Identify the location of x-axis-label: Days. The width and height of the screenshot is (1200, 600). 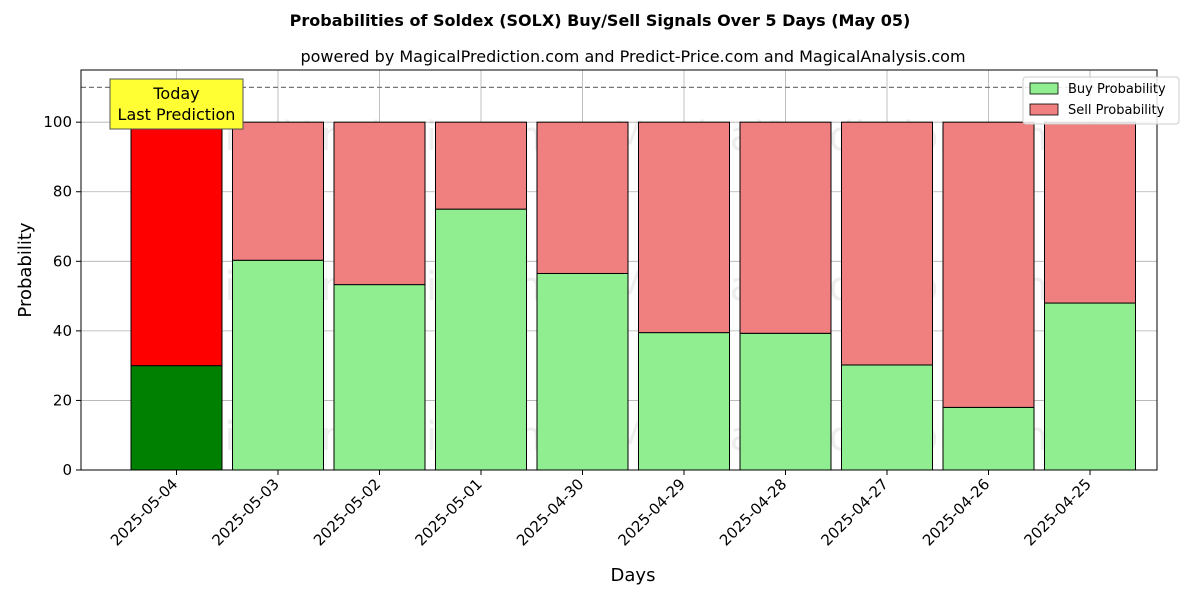
(633, 575).